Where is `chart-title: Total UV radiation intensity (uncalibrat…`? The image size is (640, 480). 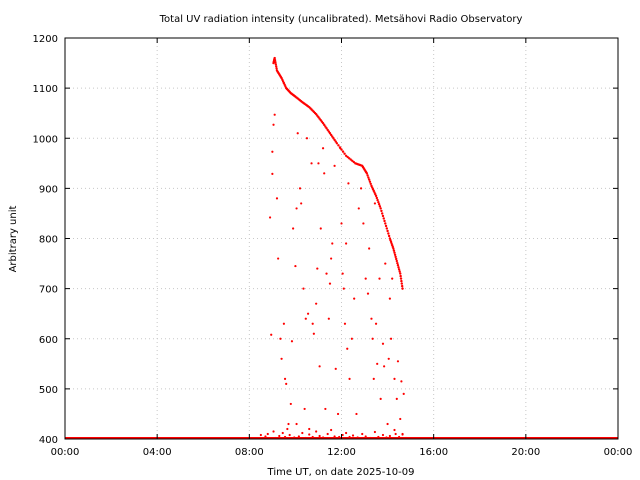 chart-title: Total UV radiation intensity (uncalibrat… is located at coordinates (341, 19).